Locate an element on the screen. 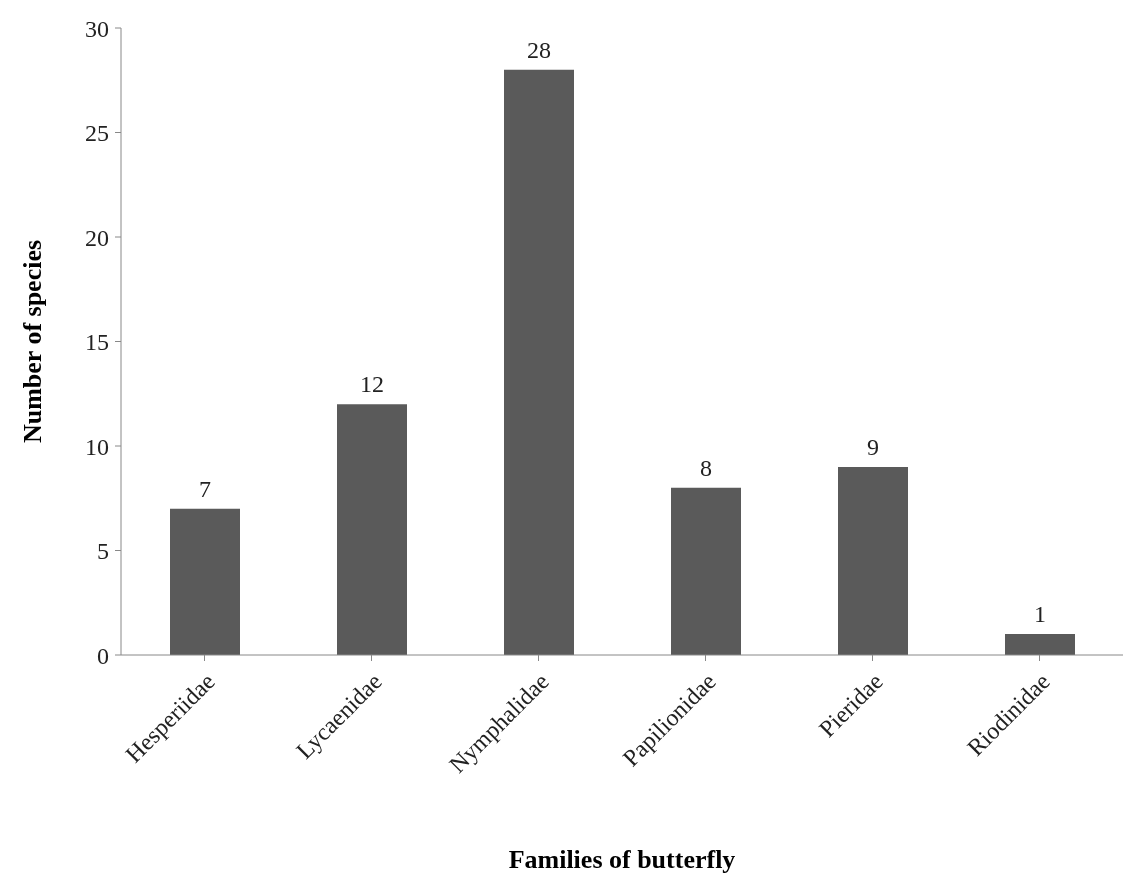  data-label: 1 is located at coordinates (1040, 614).